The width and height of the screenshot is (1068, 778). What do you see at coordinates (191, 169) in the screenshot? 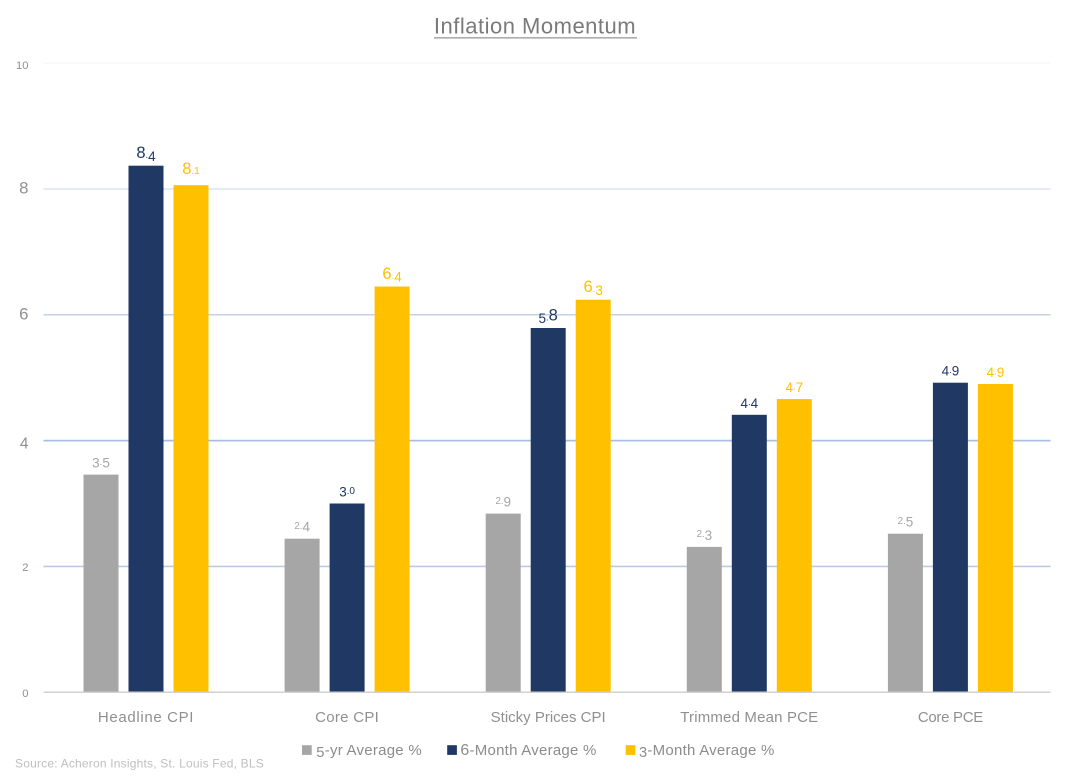
I see `svg-text: 8.1` at bounding box center [191, 169].